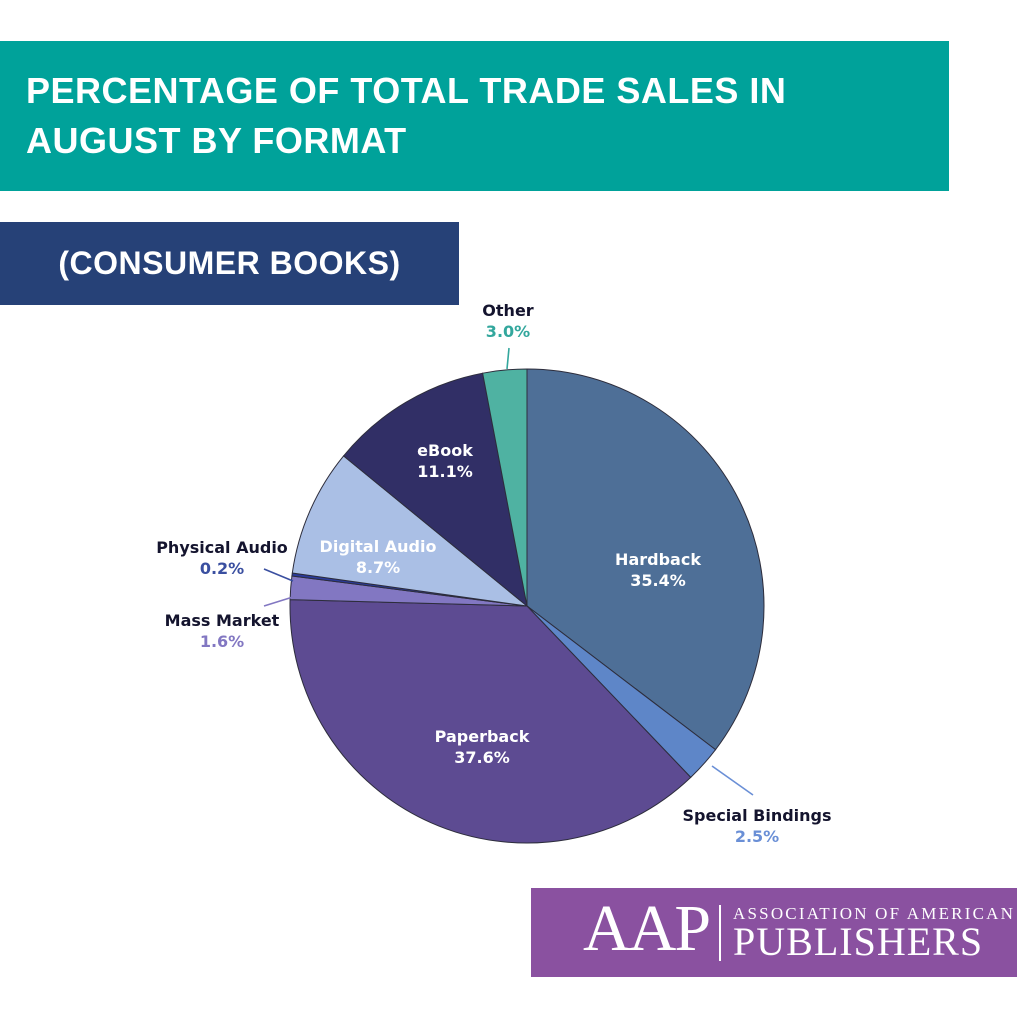 The height and width of the screenshot is (1024, 1024). What do you see at coordinates (508, 358) in the screenshot?
I see `leader-line-other` at bounding box center [508, 358].